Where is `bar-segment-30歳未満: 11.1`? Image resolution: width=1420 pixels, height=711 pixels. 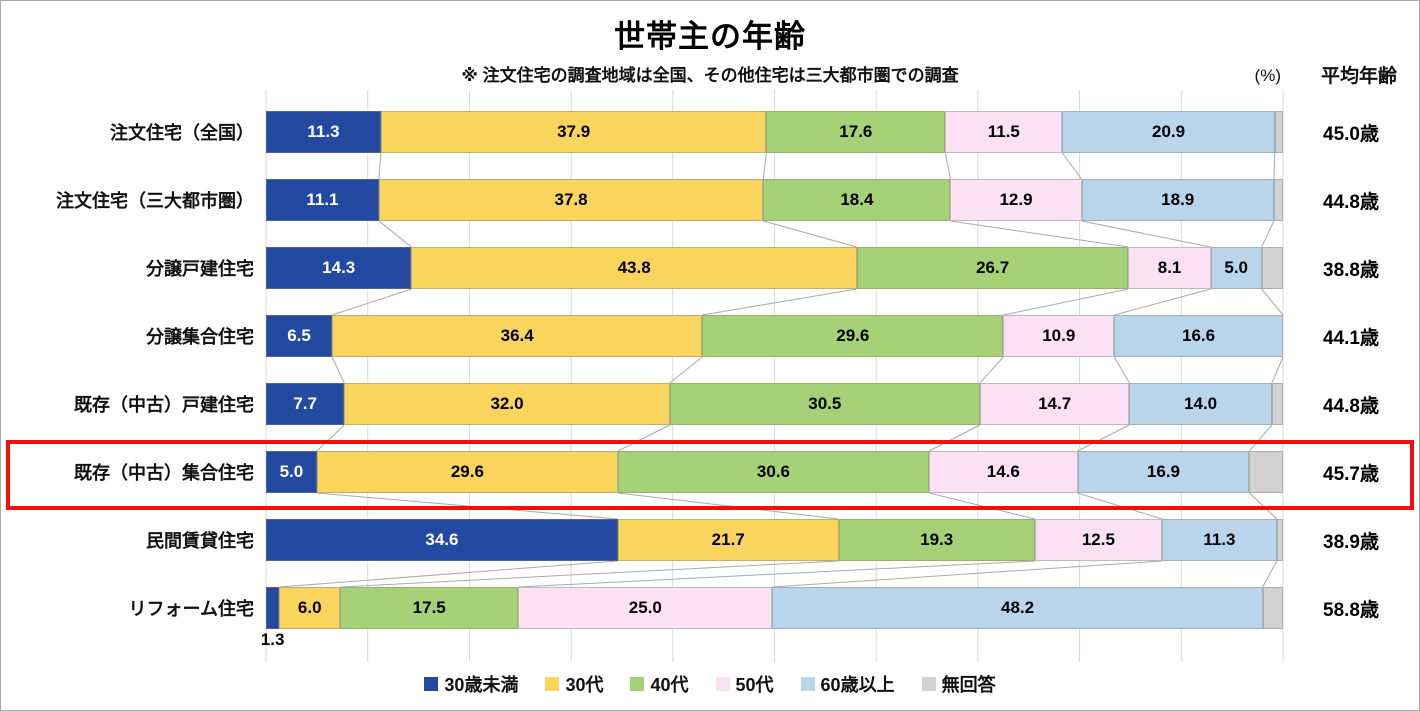 bar-segment-30歳未満: 11.1 is located at coordinates (322, 200).